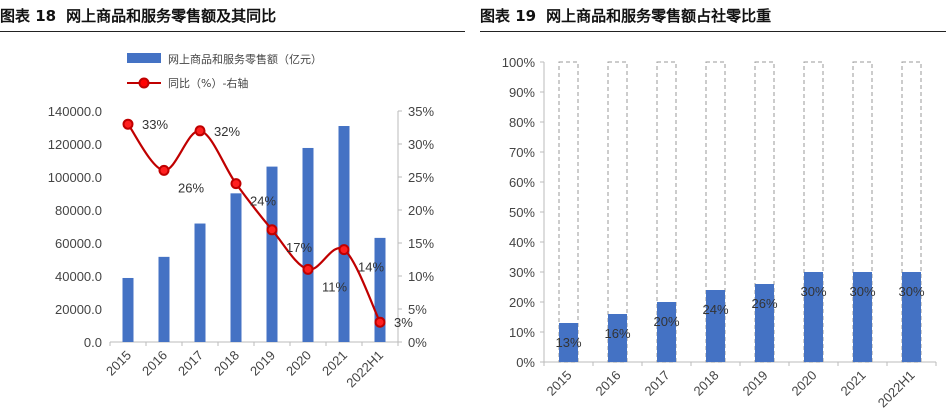 The image size is (946, 414). What do you see at coordinates (522, 272) in the screenshot?
I see `y-tick-label: 30%` at bounding box center [522, 272].